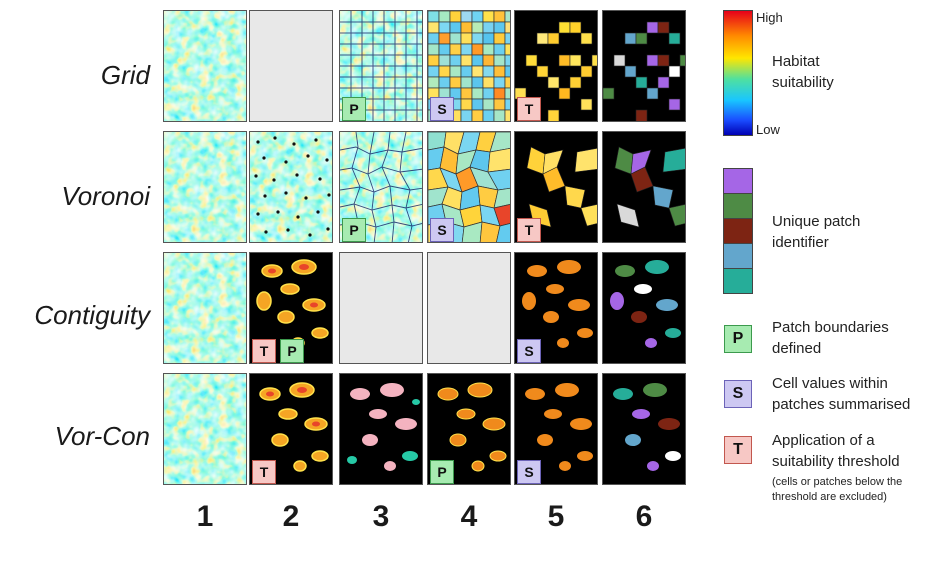 This screenshot has width=943, height=566. Describe the element at coordinates (102, 436) in the screenshot. I see `row-label-vorcon: Vor-Con` at that location.